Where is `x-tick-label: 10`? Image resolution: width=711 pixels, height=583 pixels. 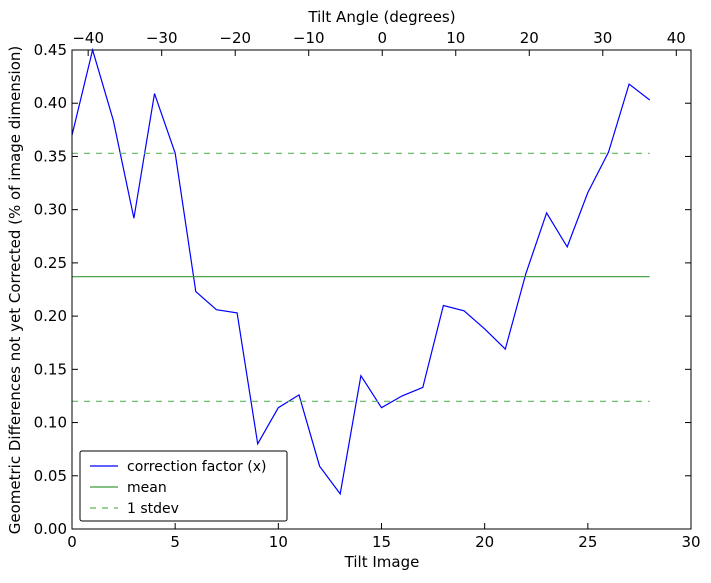
x-tick-label: 10 is located at coordinates (278, 542).